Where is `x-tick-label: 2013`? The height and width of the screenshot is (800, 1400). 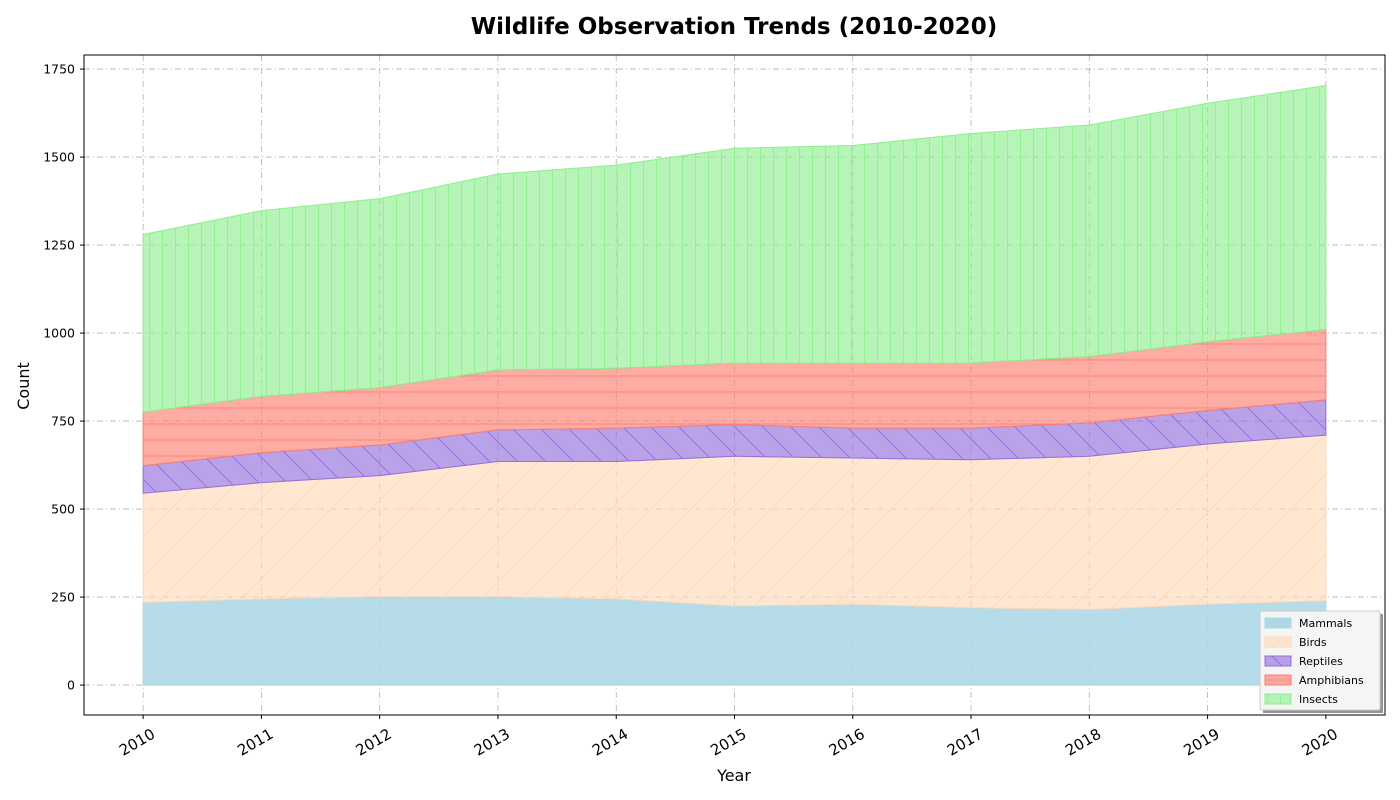
x-tick-label: 2013 is located at coordinates (492, 742).